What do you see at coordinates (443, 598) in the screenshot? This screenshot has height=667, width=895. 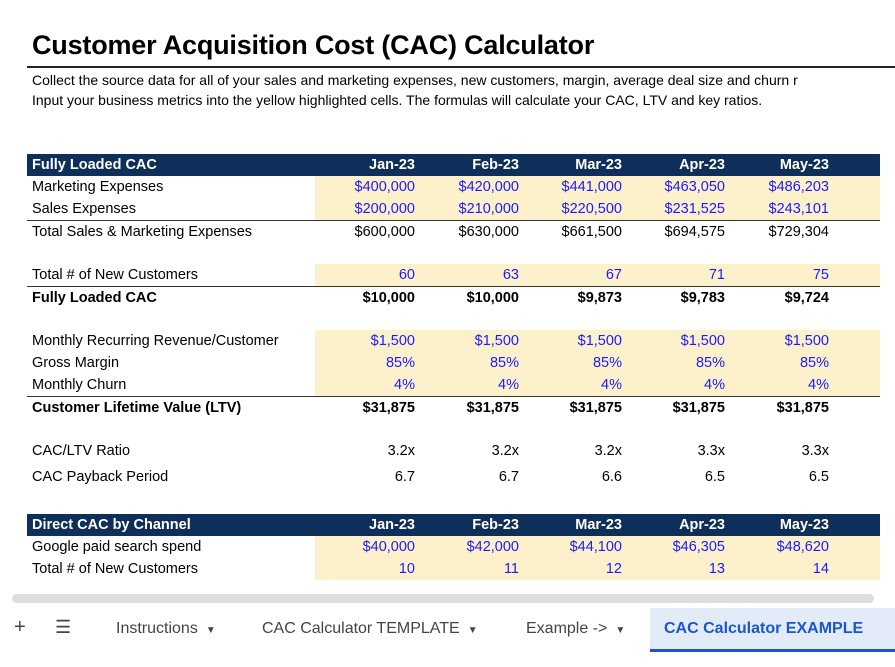 I see `horizontal-scrollbar` at bounding box center [443, 598].